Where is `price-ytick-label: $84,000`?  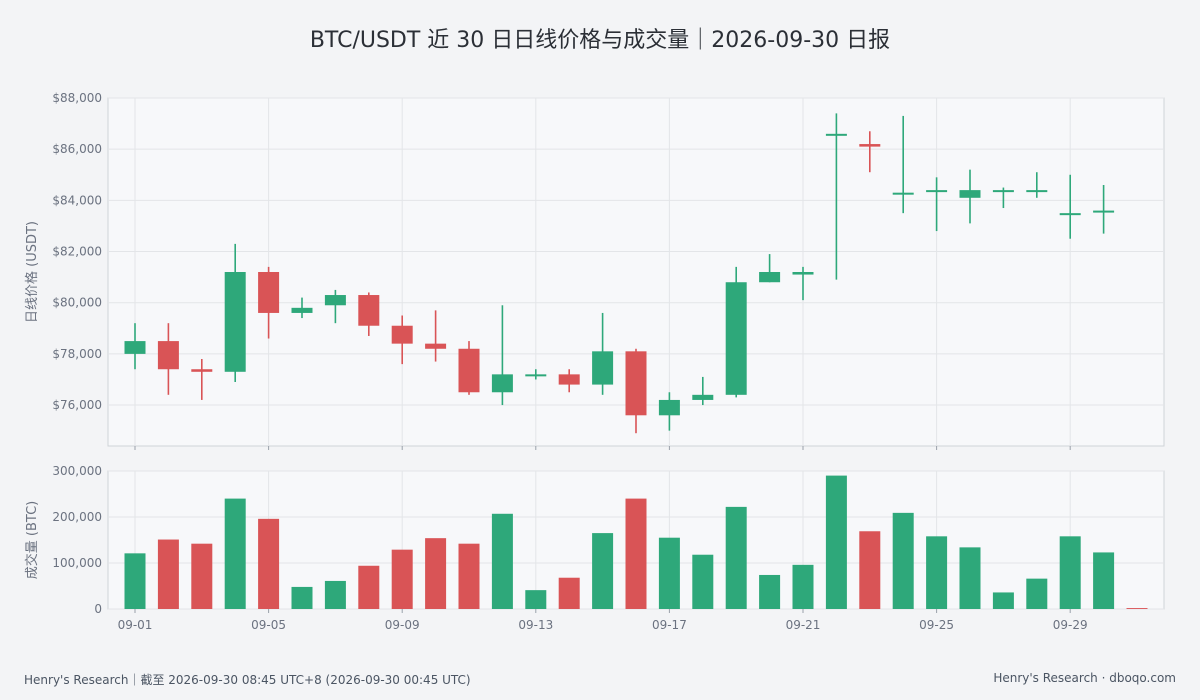
price-ytick-label: $84,000 is located at coordinates (77, 200).